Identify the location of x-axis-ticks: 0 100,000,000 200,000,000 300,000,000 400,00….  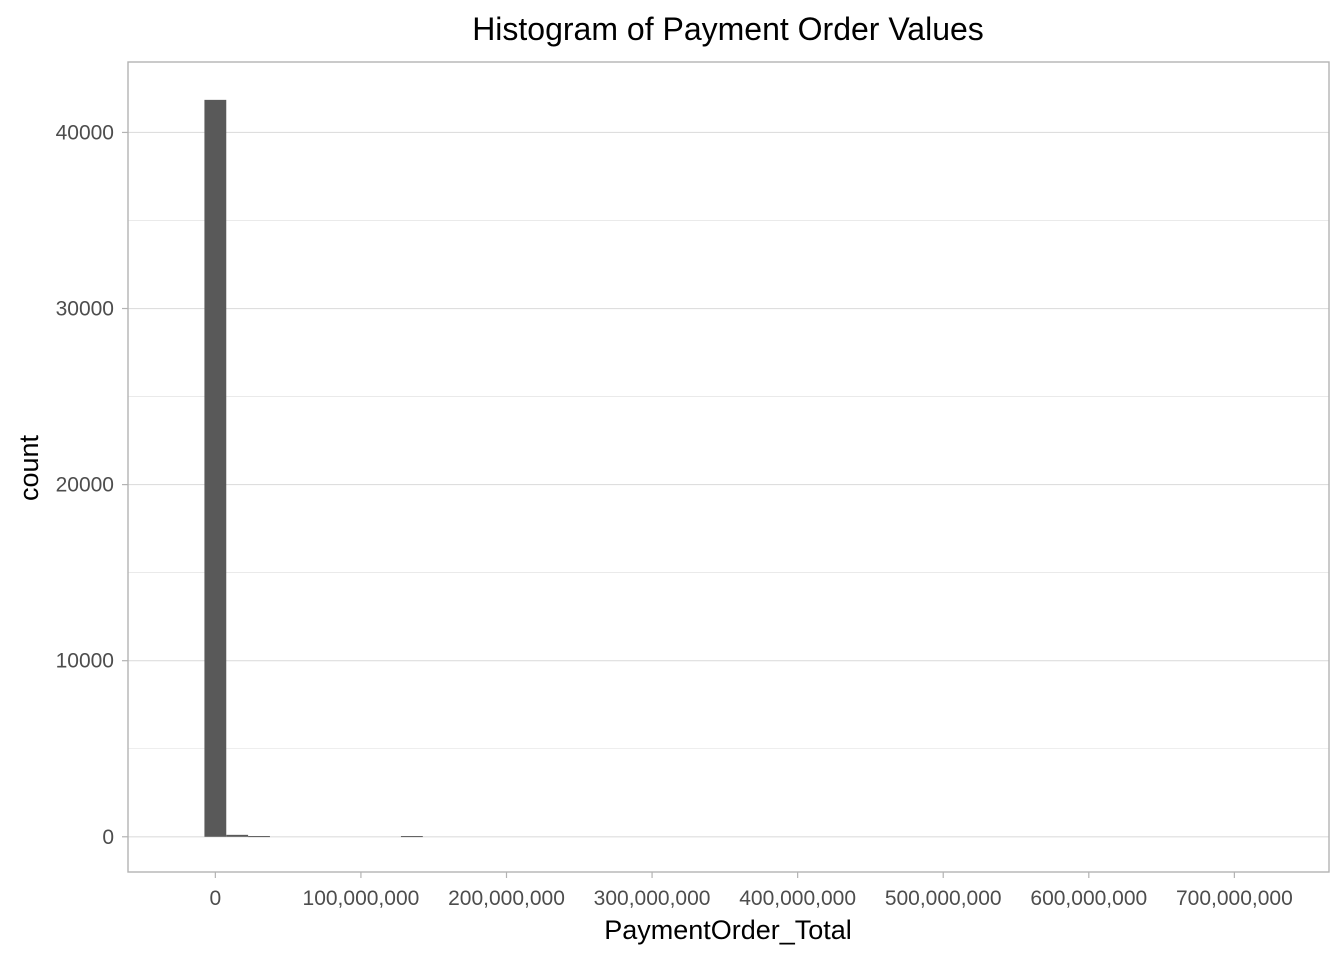
(751, 891).